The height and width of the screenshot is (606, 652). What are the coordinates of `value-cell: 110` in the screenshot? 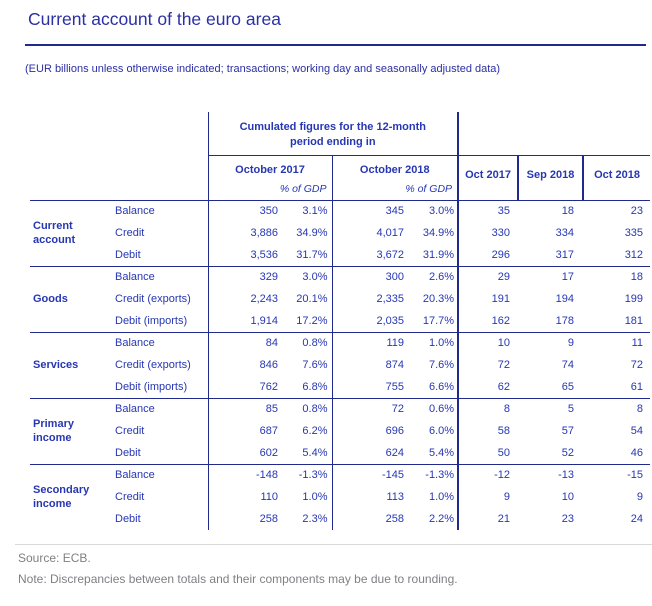 It's located at (246, 497).